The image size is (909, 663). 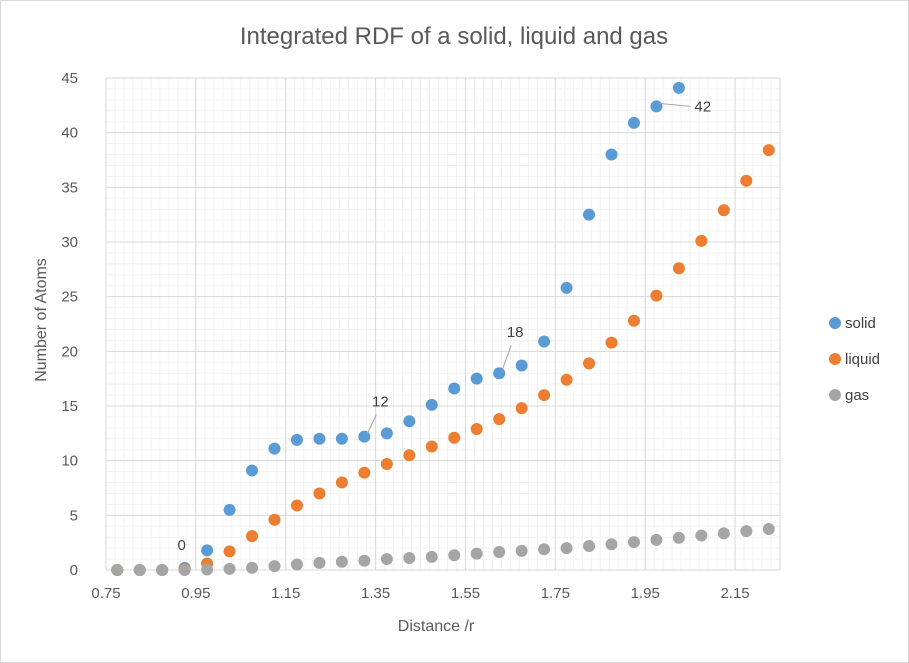 What do you see at coordinates (69, 133) in the screenshot?
I see `y-tick-label: 40` at bounding box center [69, 133].